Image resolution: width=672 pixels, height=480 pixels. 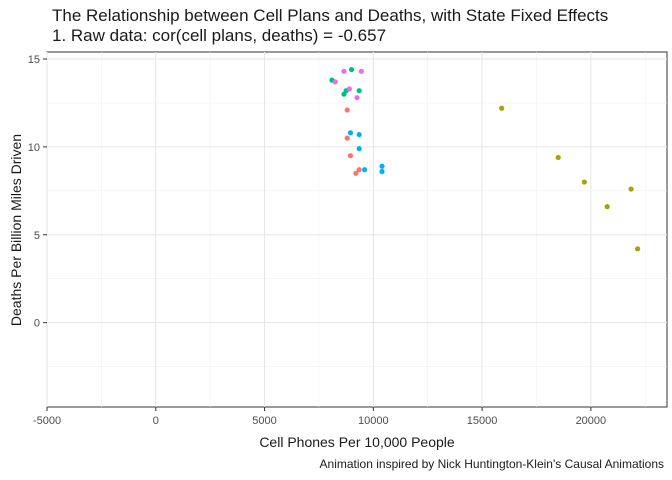 What do you see at coordinates (357, 442) in the screenshot?
I see `x-axis-title: Cell Phones Per 10,000 People` at bounding box center [357, 442].